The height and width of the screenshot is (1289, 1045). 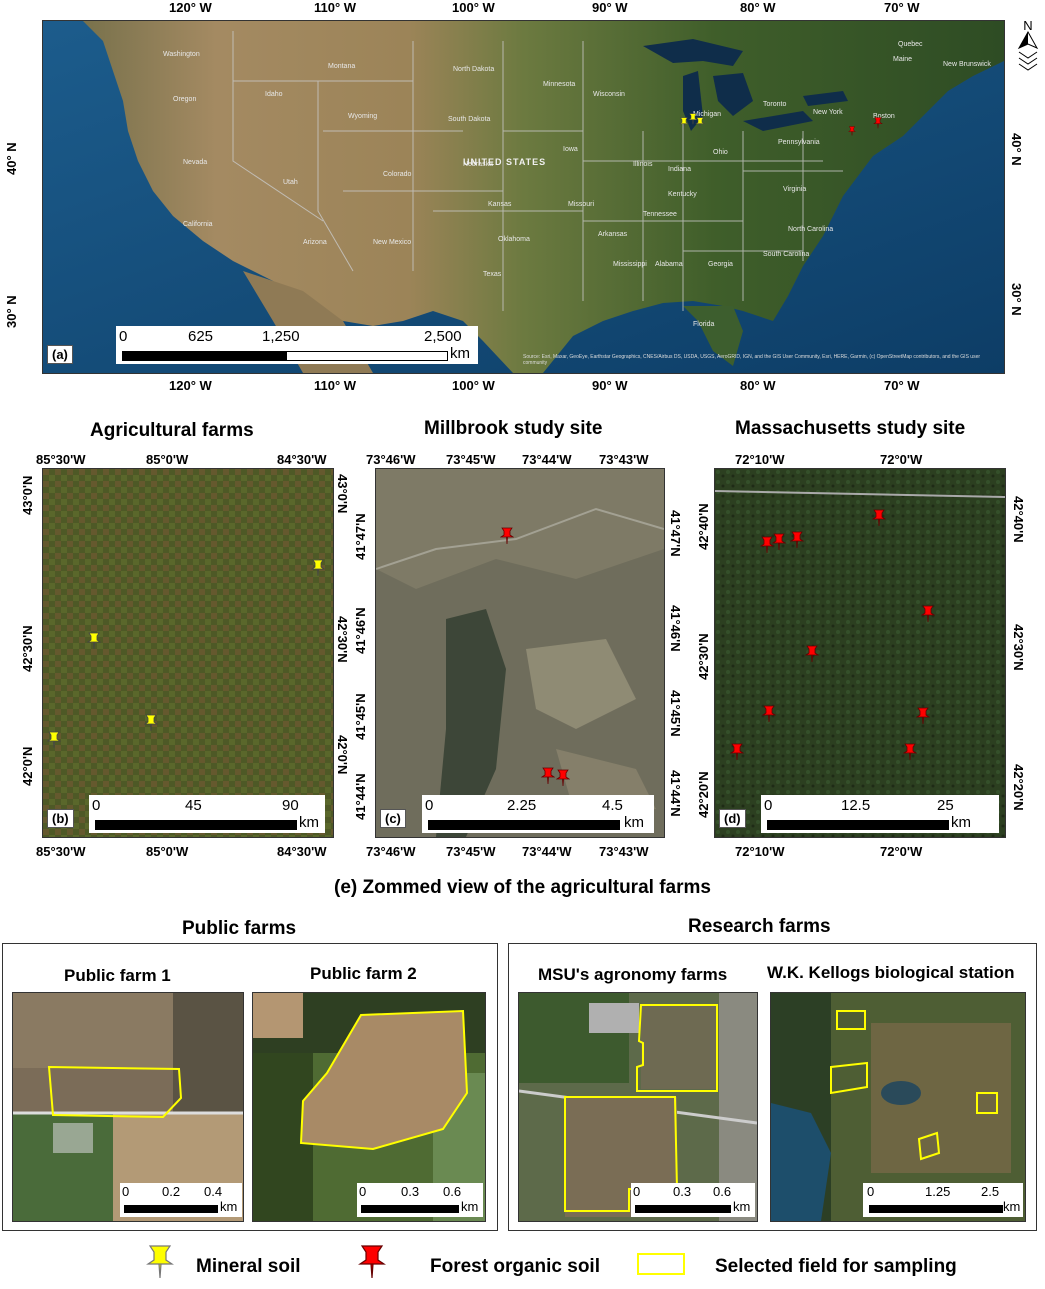 What do you see at coordinates (675, 793) in the screenshot?
I see `lat-label: 41°44'N` at bounding box center [675, 793].